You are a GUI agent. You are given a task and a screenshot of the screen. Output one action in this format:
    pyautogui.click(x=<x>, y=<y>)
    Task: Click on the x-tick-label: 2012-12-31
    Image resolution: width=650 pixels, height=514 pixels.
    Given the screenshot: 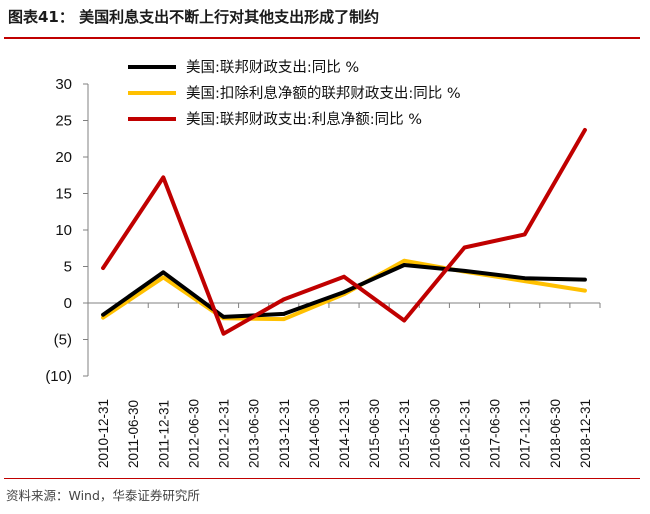 What is the action you would take?
    pyautogui.click(x=224, y=433)
    